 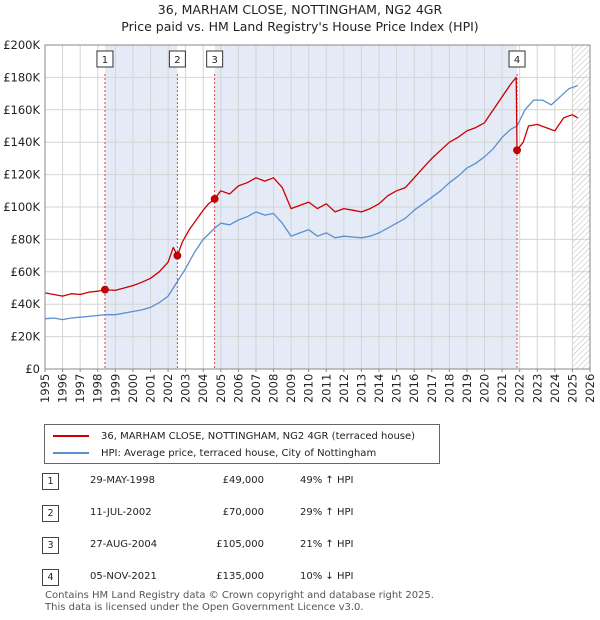 I want to click on y-tick-label: £100K, so click(x=21, y=207).